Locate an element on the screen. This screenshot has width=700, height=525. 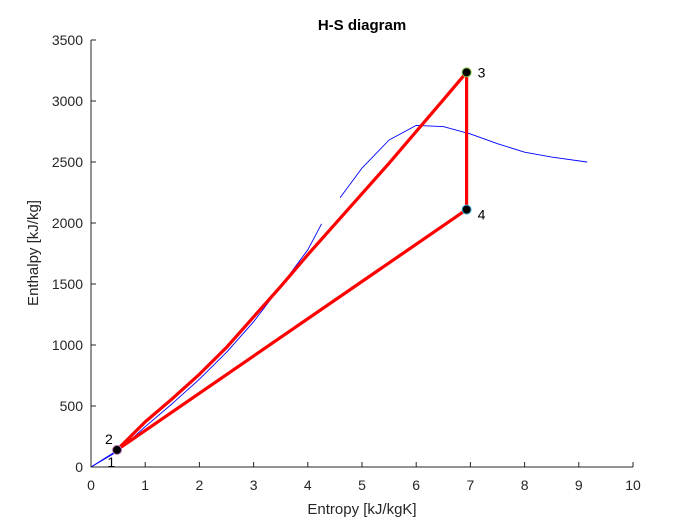
y-tick-label: 500 is located at coordinates (72, 406).